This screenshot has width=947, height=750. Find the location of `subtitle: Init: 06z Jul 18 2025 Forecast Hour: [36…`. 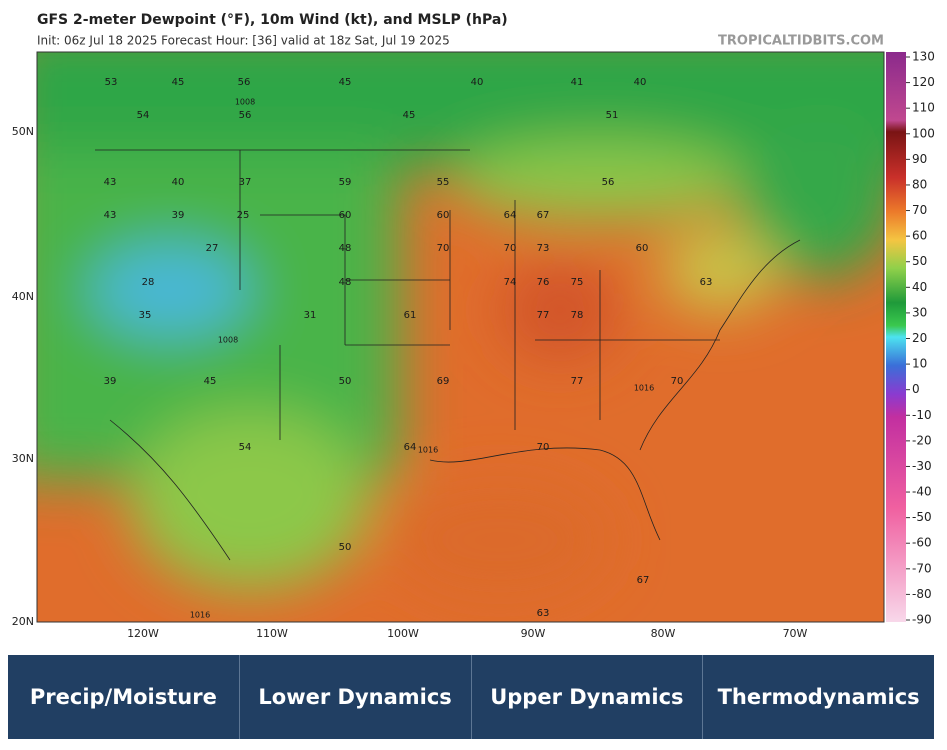

subtitle: Init: 06z Jul 18 2025 Forecast Hour: [36… is located at coordinates (243, 41).